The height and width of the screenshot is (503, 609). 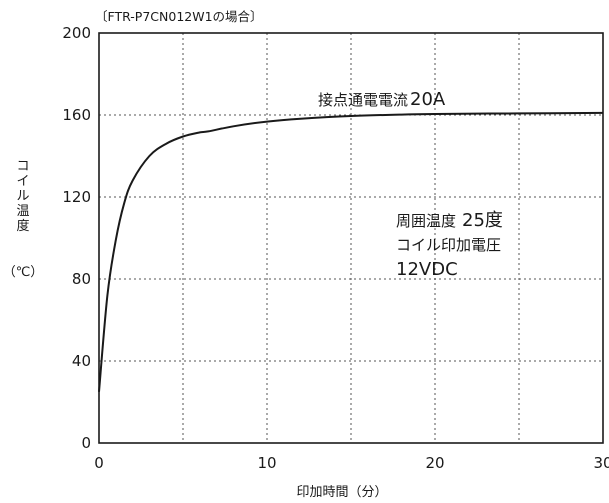 I want to click on y-tick-label: 0, so click(x=86, y=443).